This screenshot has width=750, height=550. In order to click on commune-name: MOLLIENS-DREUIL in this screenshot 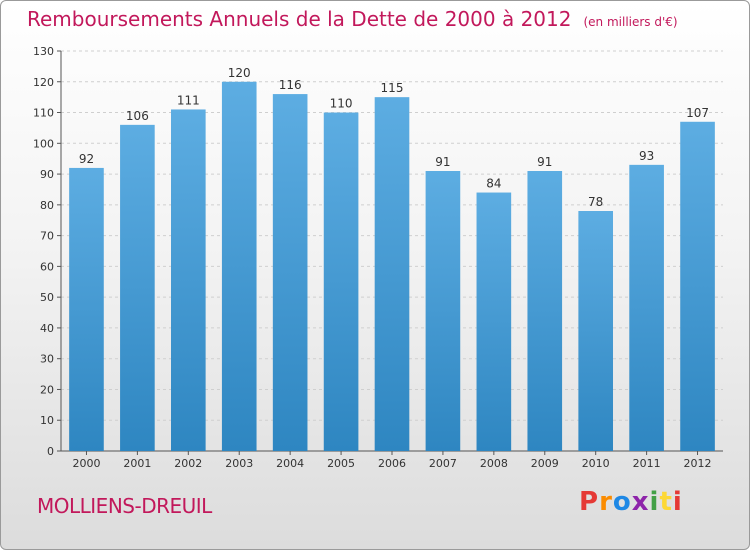, I will do `click(124, 506)`.